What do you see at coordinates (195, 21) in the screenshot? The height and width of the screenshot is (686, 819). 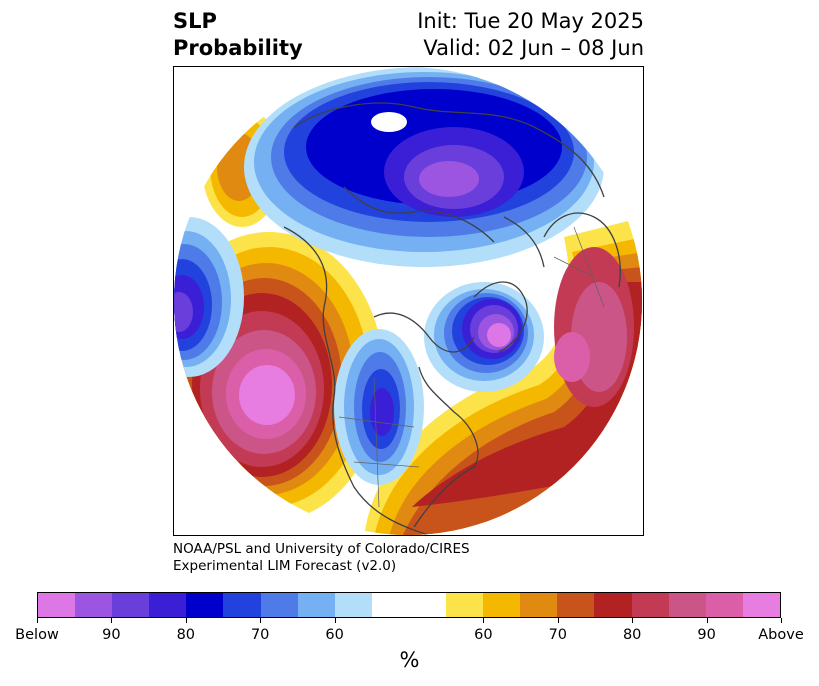 I see `title-variable: SLP` at bounding box center [195, 21].